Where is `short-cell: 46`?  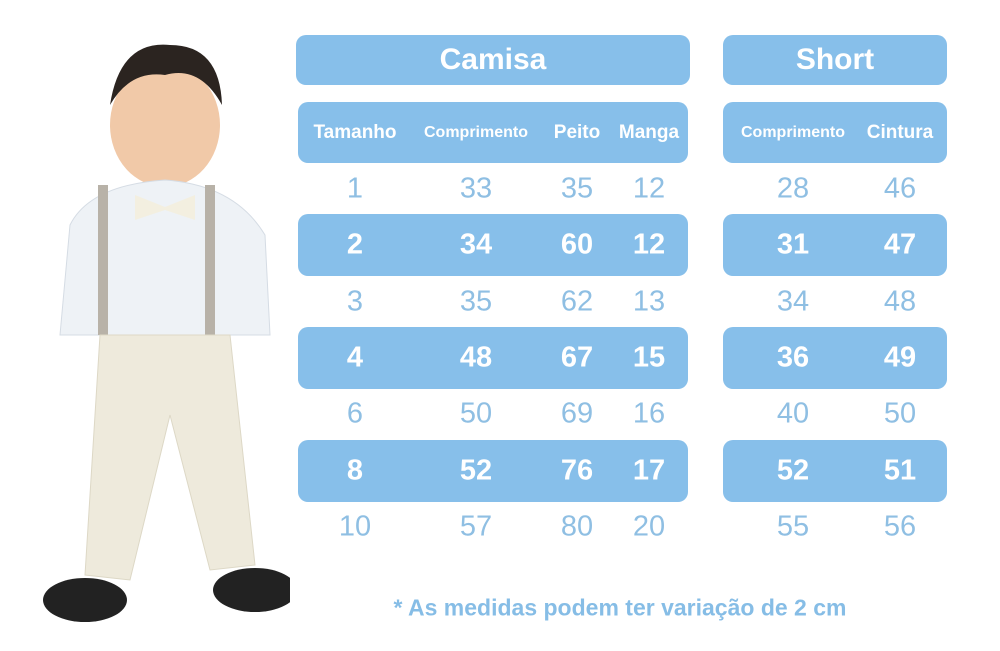 short-cell: 46 is located at coordinates (900, 188).